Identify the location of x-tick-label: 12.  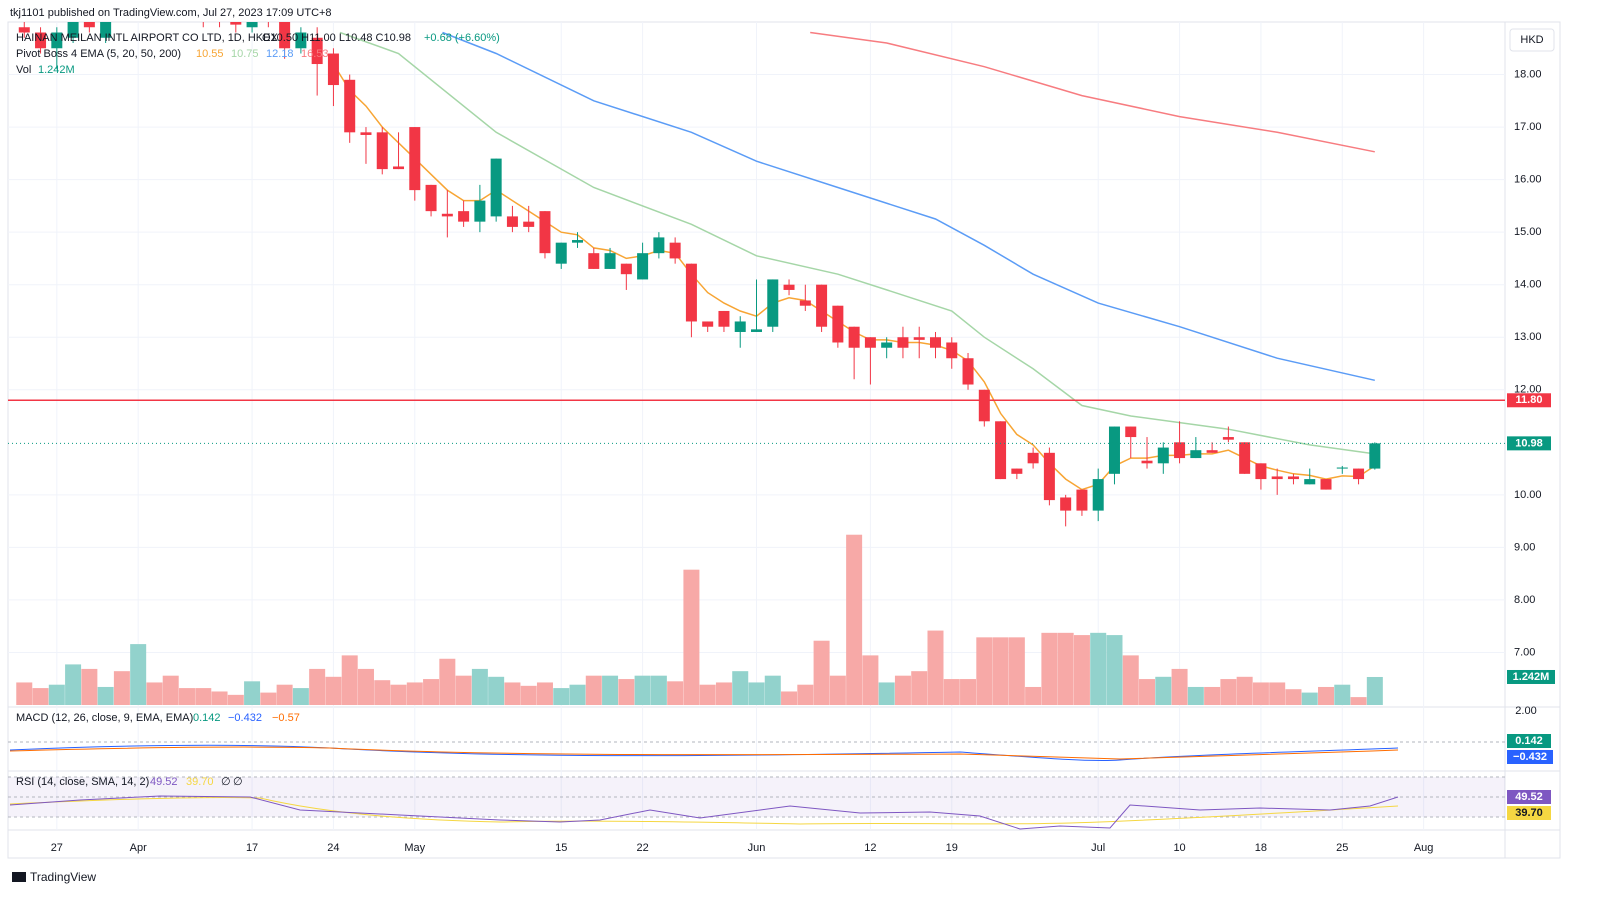
(870, 848).